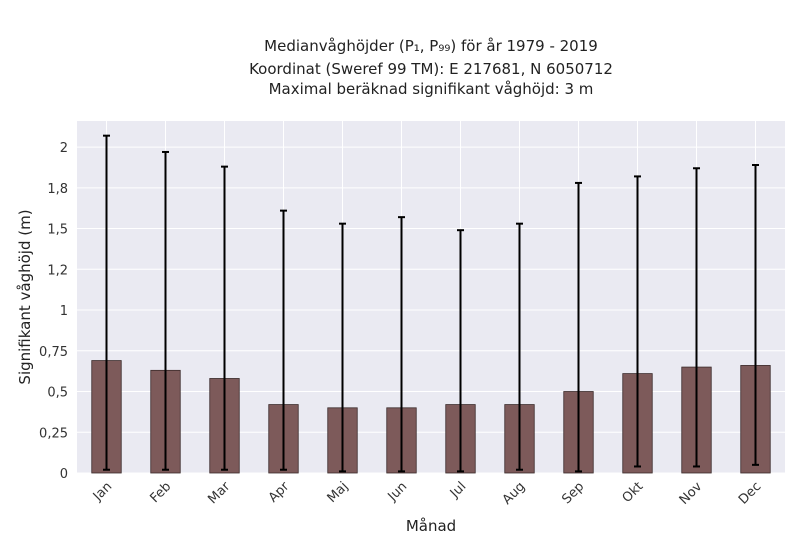 The image size is (800, 550). Describe the element at coordinates (691, 493) in the screenshot. I see `x-tick-label: Nov` at that location.